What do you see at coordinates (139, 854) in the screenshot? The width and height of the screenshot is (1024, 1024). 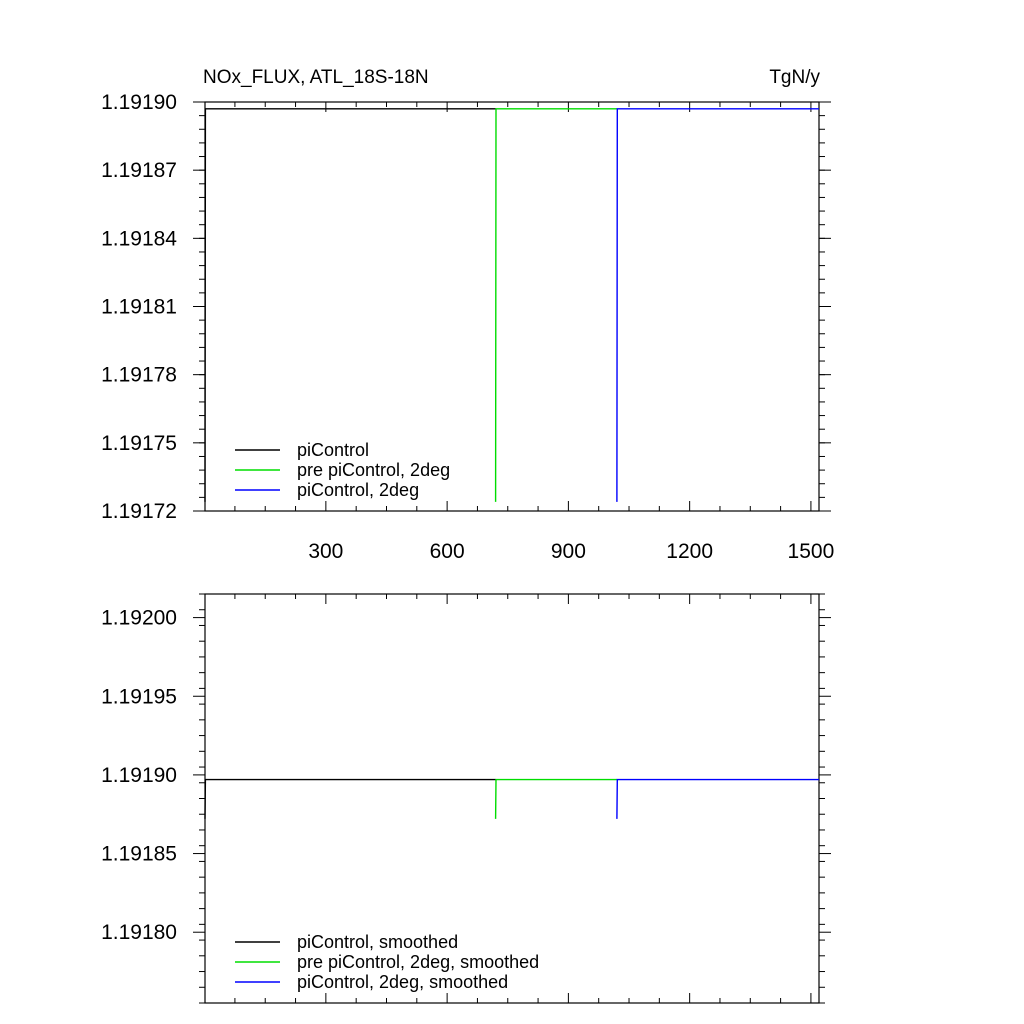 I see `y-tick-label: 1.19185` at bounding box center [139, 854].